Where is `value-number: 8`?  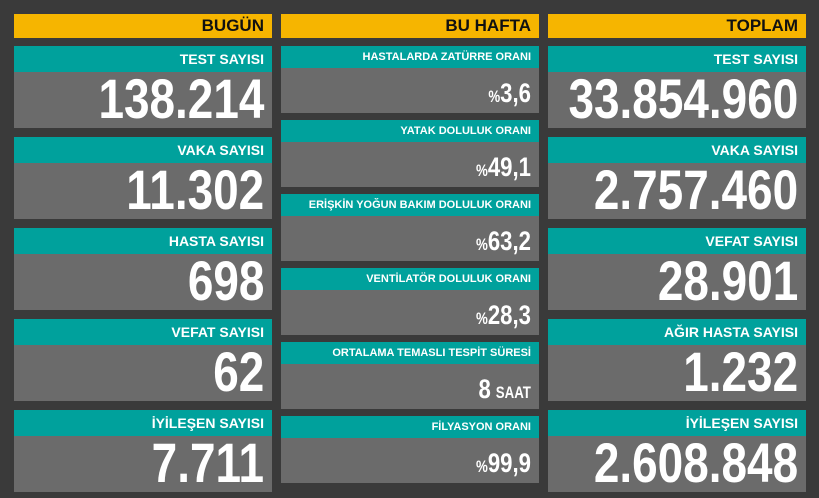 value-number: 8 is located at coordinates (484, 389).